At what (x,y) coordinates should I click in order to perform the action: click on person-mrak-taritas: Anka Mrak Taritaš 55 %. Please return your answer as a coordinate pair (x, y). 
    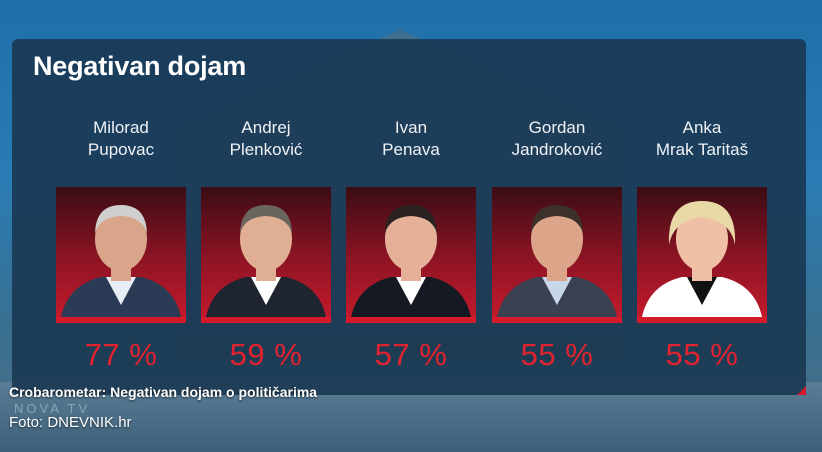
    Looking at the image, I should click on (702, 245).